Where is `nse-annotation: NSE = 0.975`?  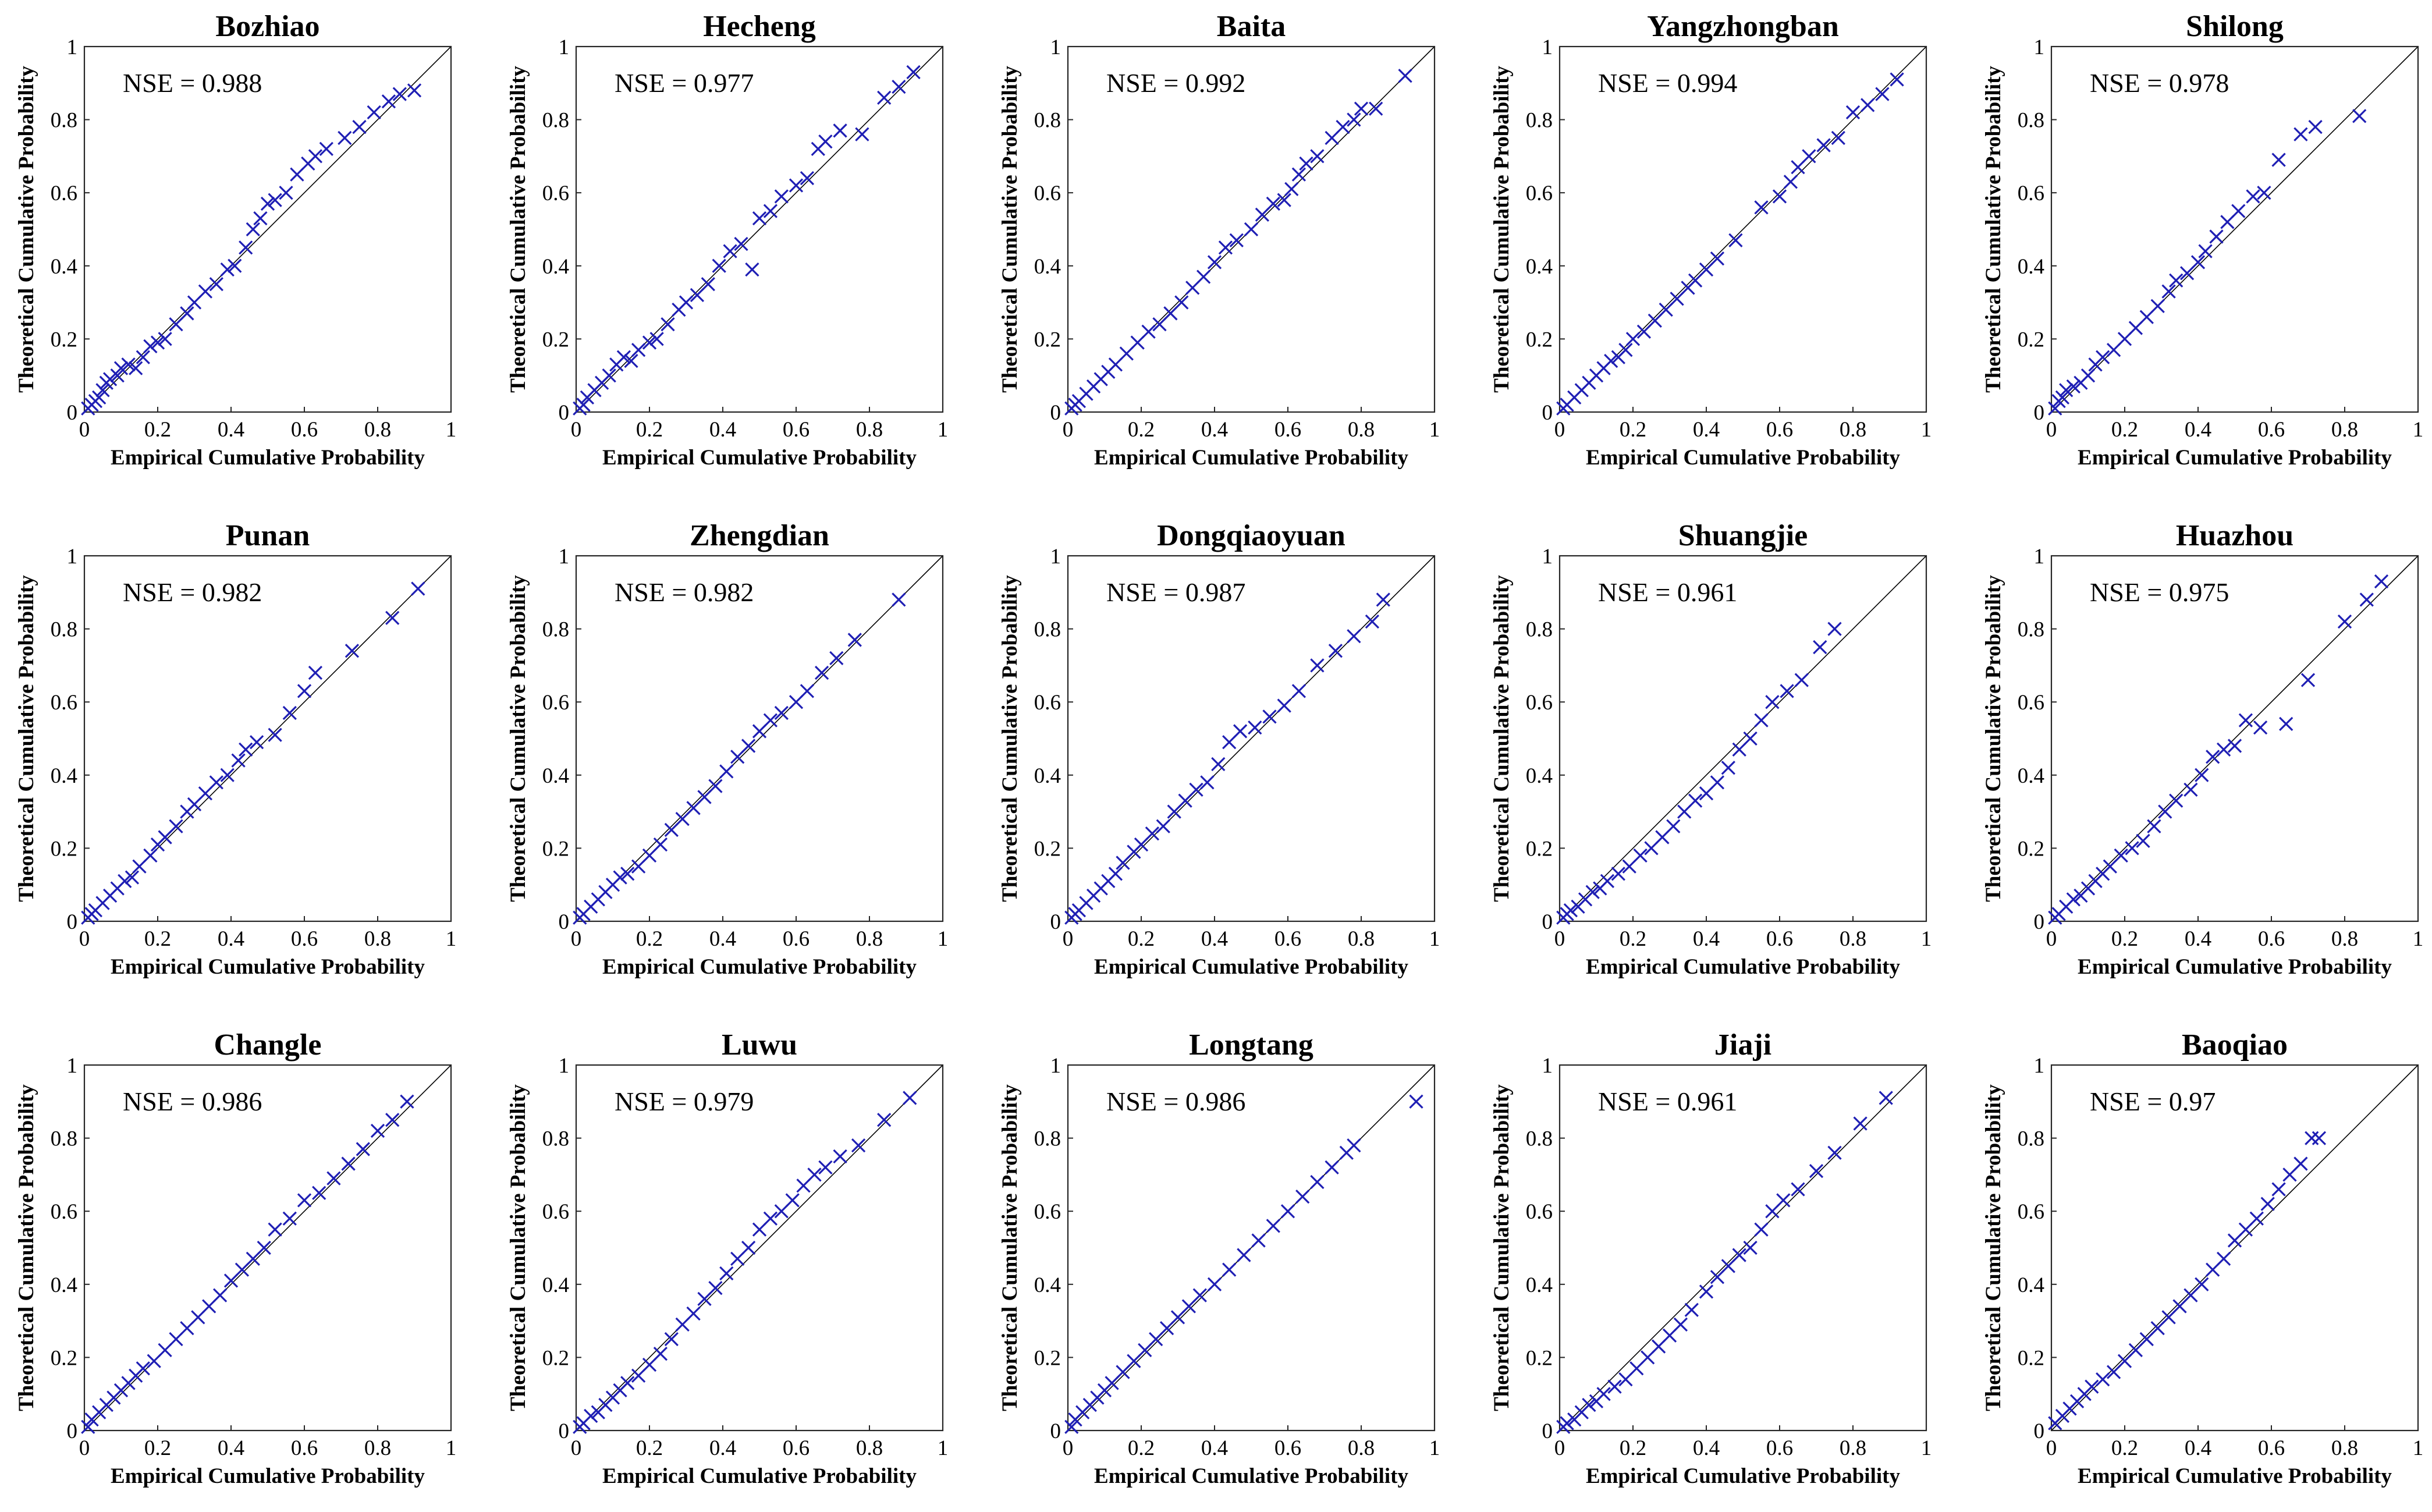 nse-annotation: NSE = 0.975 is located at coordinates (2159, 592).